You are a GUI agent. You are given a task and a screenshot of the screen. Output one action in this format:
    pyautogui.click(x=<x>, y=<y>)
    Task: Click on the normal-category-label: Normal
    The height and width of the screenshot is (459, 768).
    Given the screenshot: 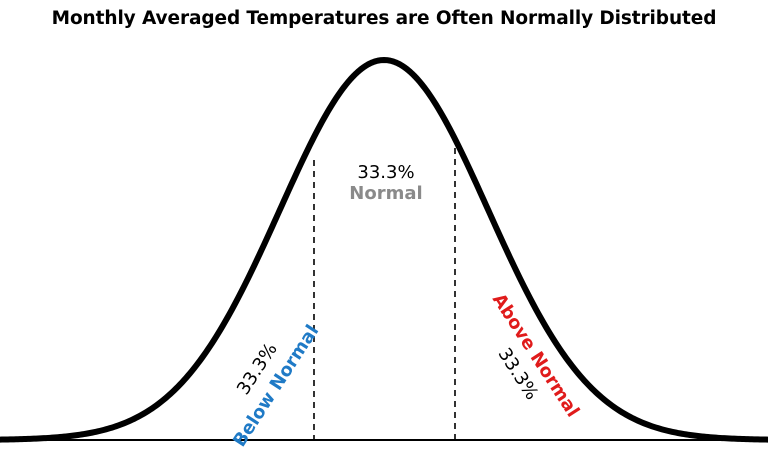 What is the action you would take?
    pyautogui.click(x=385, y=193)
    